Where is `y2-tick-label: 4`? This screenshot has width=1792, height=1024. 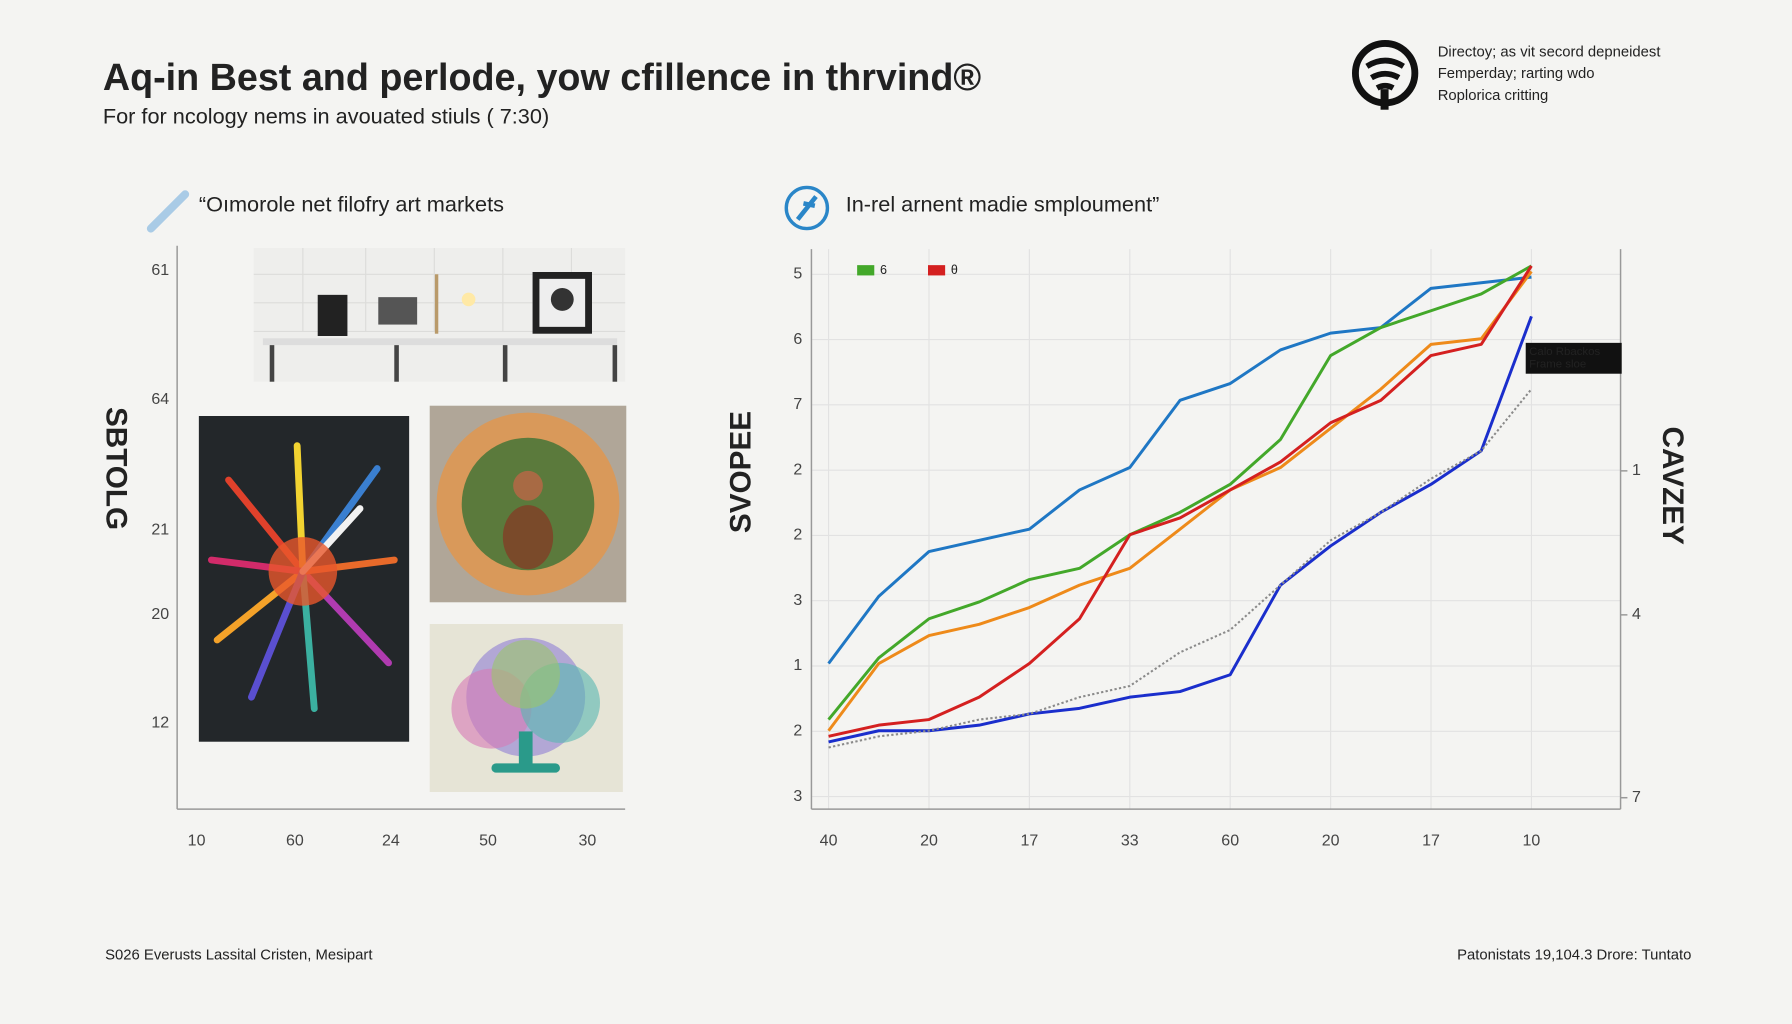
y2-tick-label: 4 is located at coordinates (1636, 614).